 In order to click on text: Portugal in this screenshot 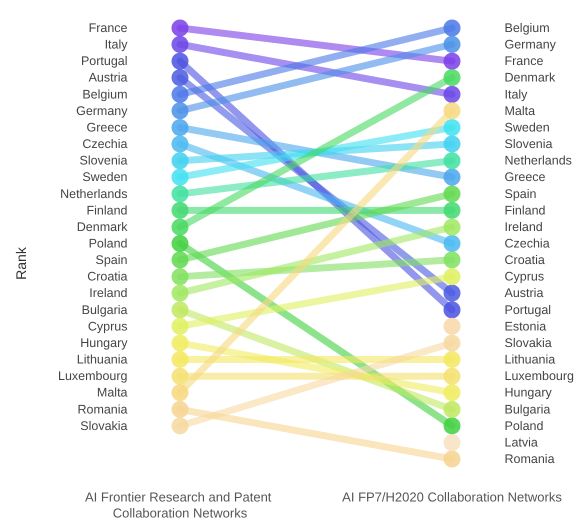, I will do `click(104, 61)`.